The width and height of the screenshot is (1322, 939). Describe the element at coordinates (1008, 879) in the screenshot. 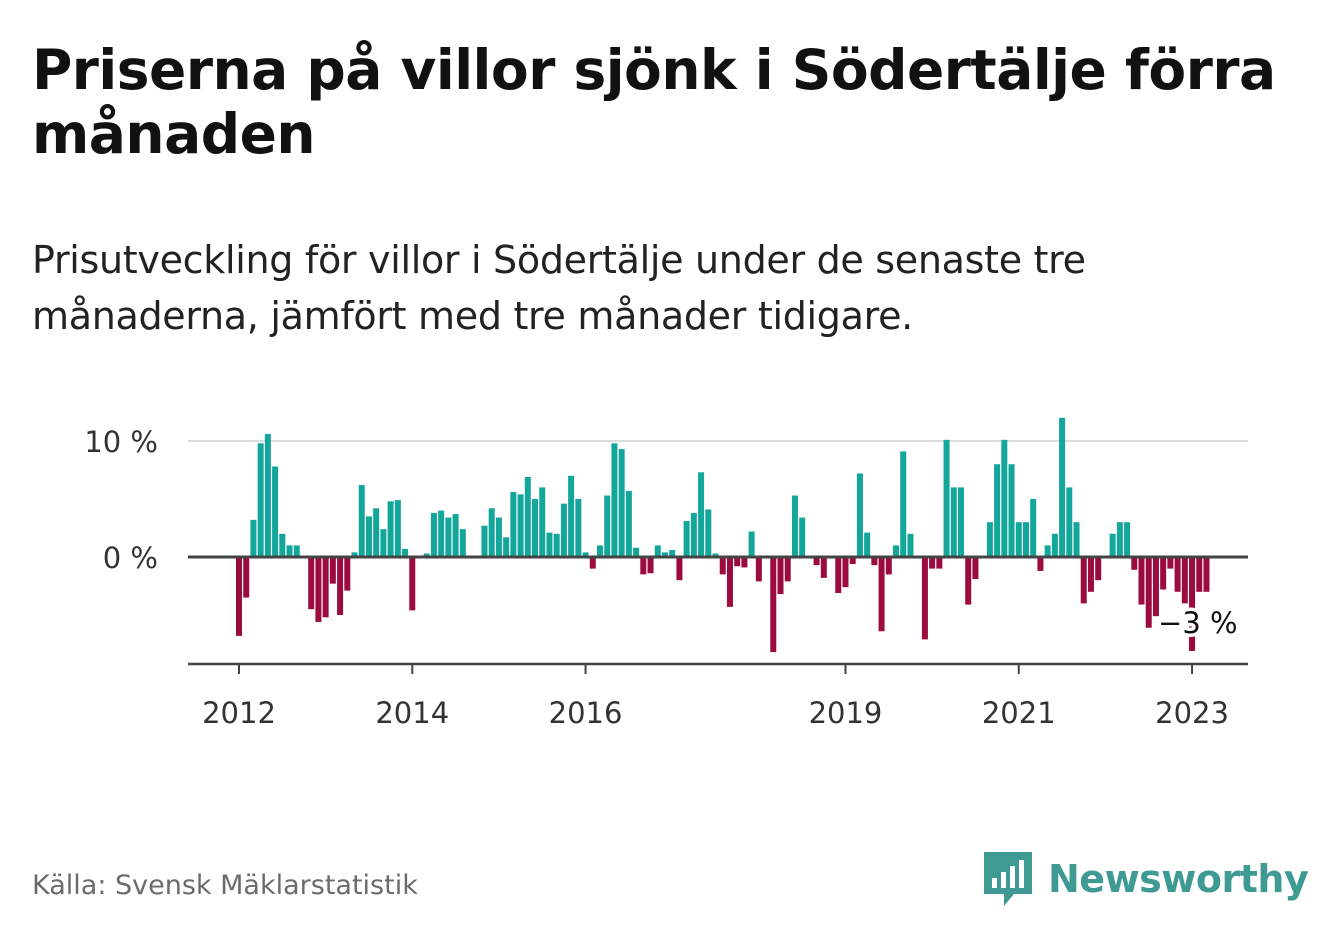

I see `bar-chart-bubble-icon` at that location.